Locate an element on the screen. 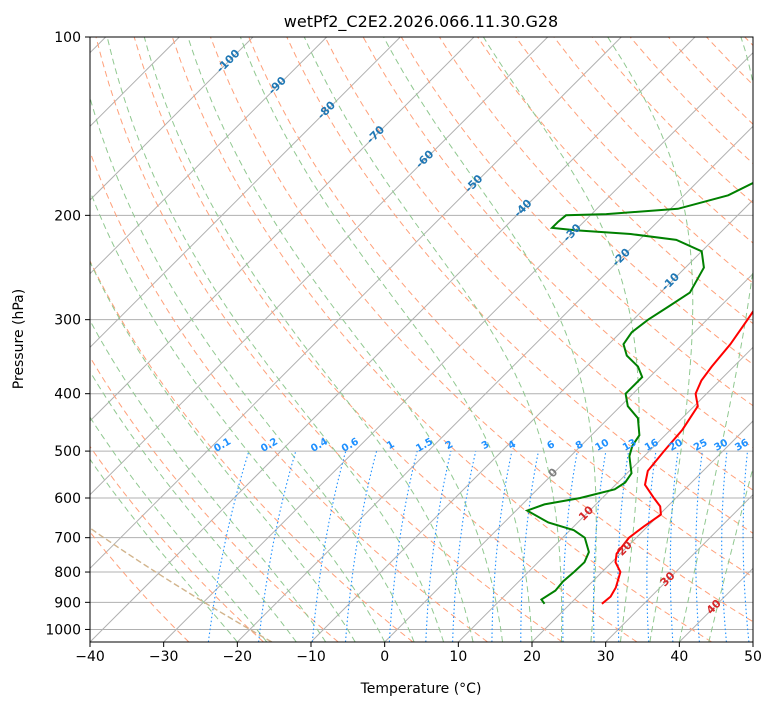 The width and height of the screenshot is (775, 712). x-tick-label: 50 is located at coordinates (753, 657).